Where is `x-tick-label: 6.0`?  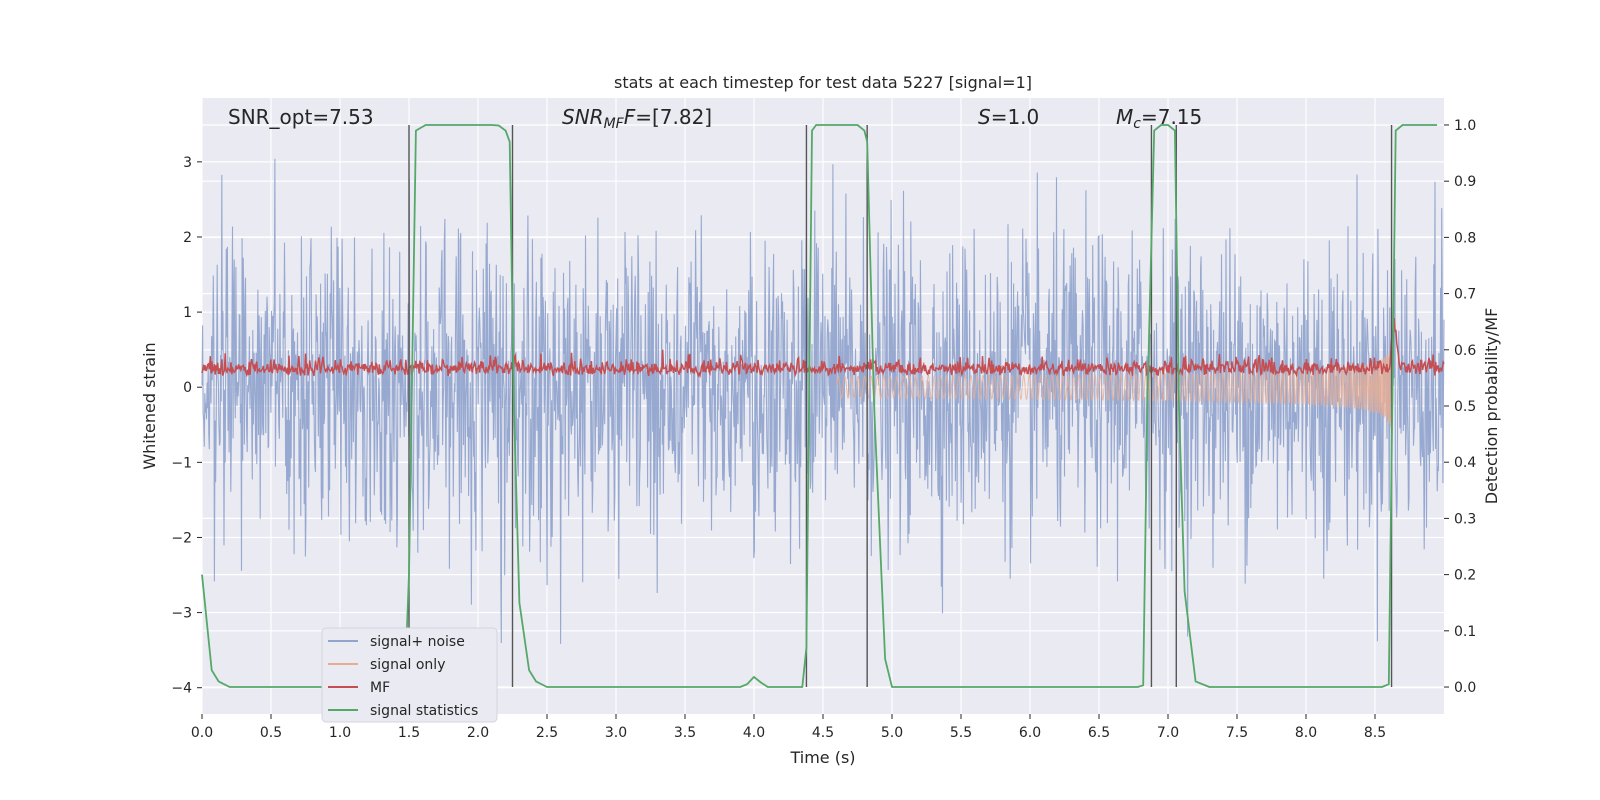 x-tick-label: 6.0 is located at coordinates (1030, 733).